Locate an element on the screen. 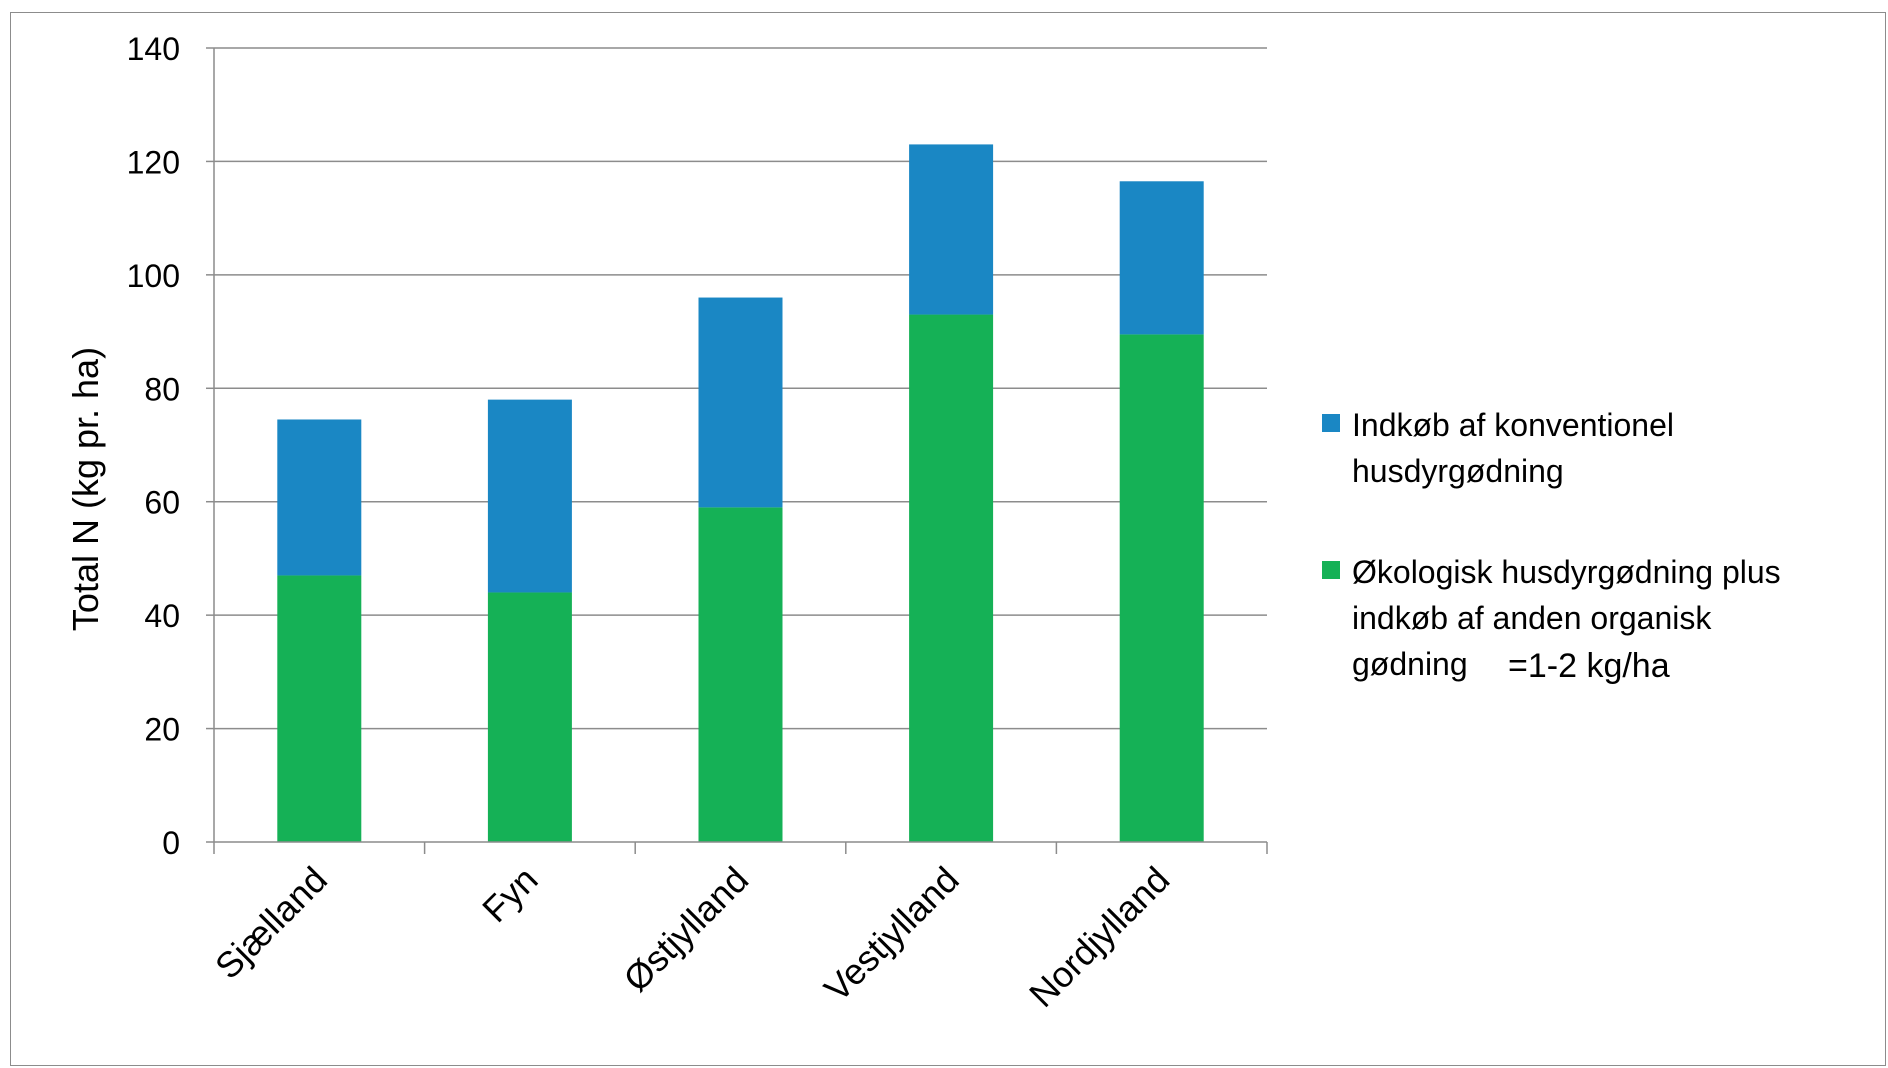 Image resolution: width=1888 pixels, height=1068 pixels. legend-label: gødning is located at coordinates (1410, 664).